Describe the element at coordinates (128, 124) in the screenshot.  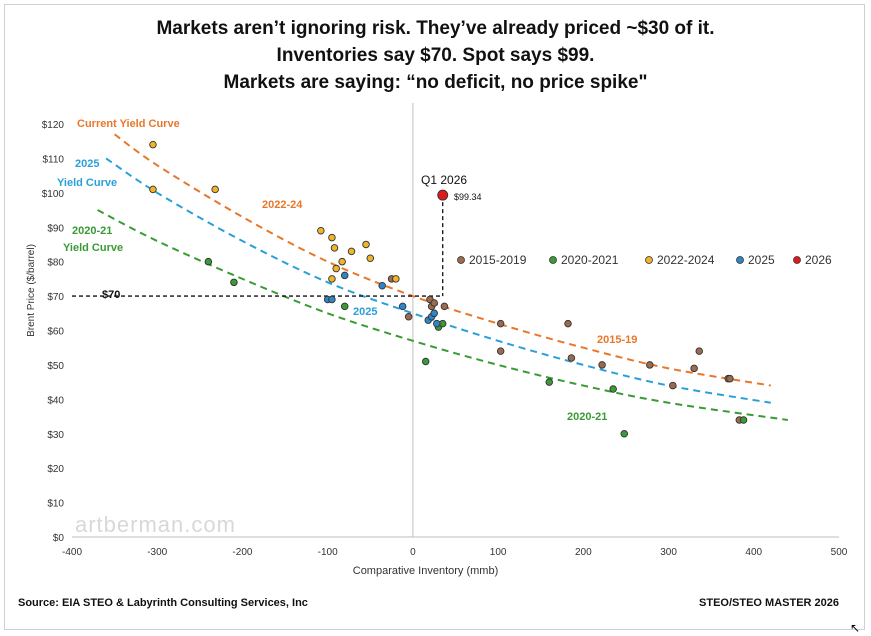
I see `annotation-current-yield-curve: Current Yield Curve` at that location.